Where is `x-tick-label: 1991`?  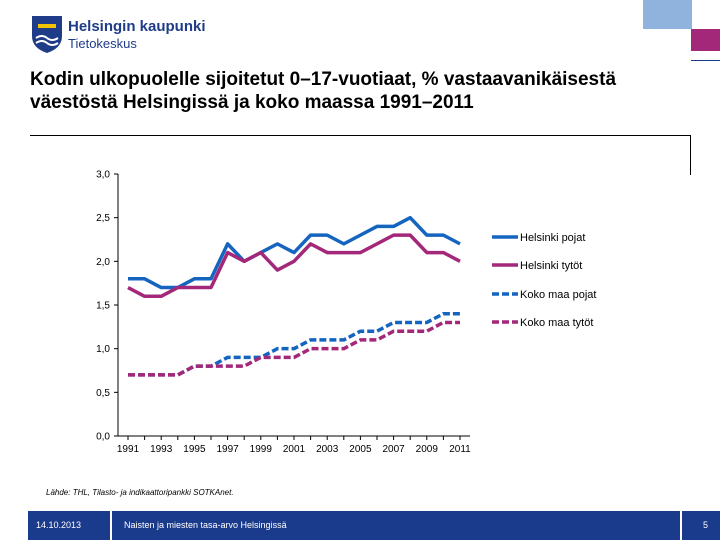
x-tick-label: 1991 is located at coordinates (128, 449).